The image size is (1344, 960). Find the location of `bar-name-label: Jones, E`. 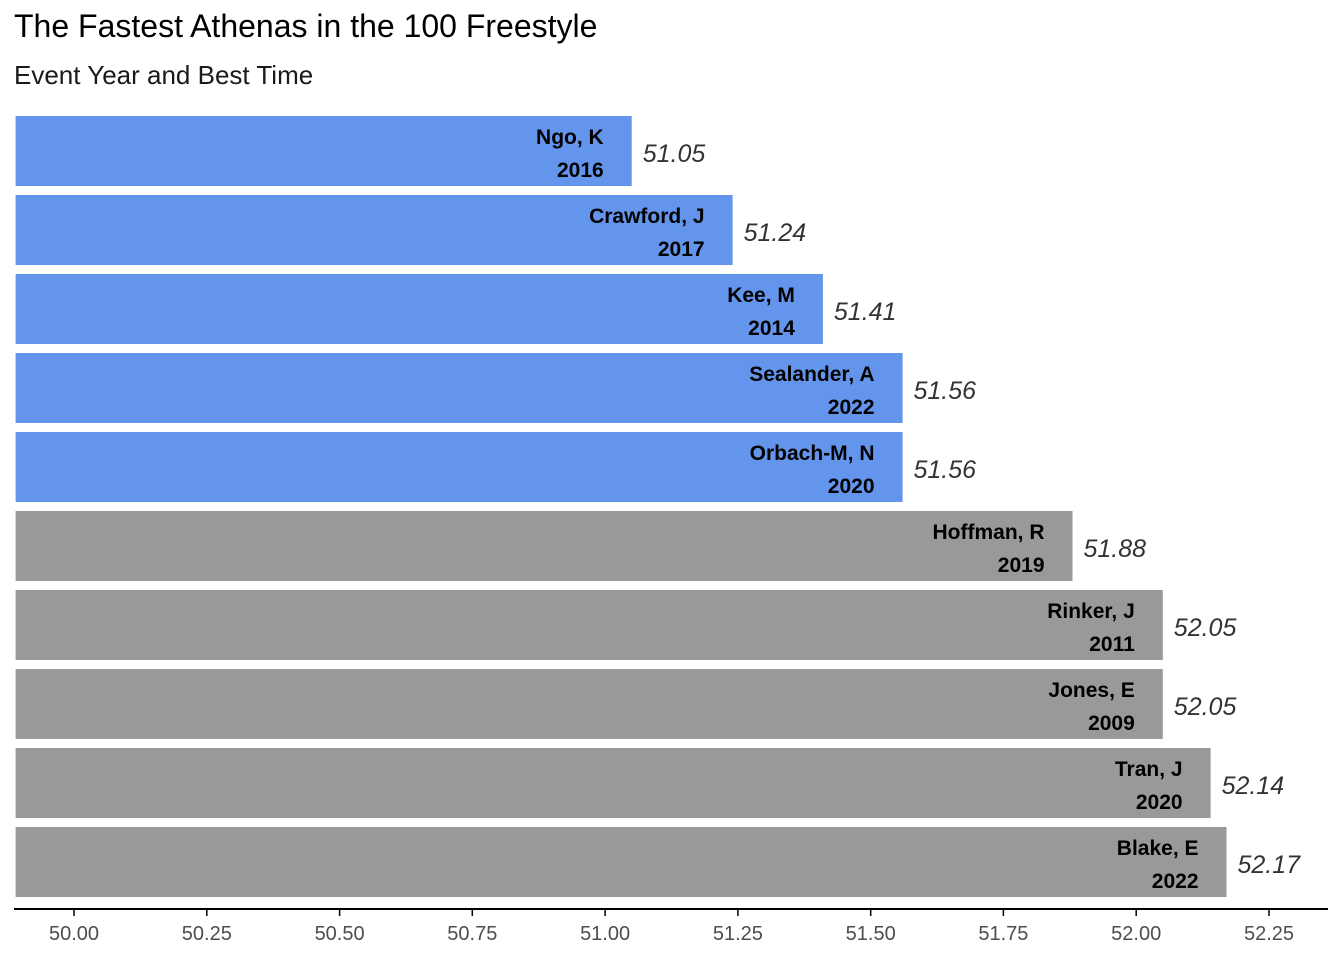

bar-name-label: Jones, E is located at coordinates (1091, 690).